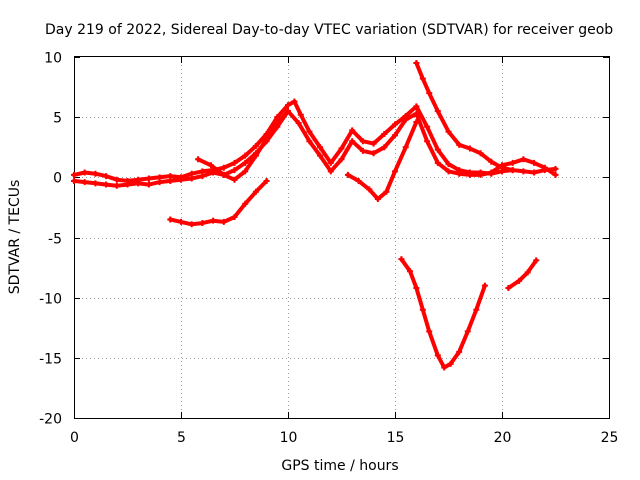 Image resolution: width=640 pixels, height=480 pixels. What do you see at coordinates (55, 240) in the screenshot?
I see `y-tick-label: -5` at bounding box center [55, 240].